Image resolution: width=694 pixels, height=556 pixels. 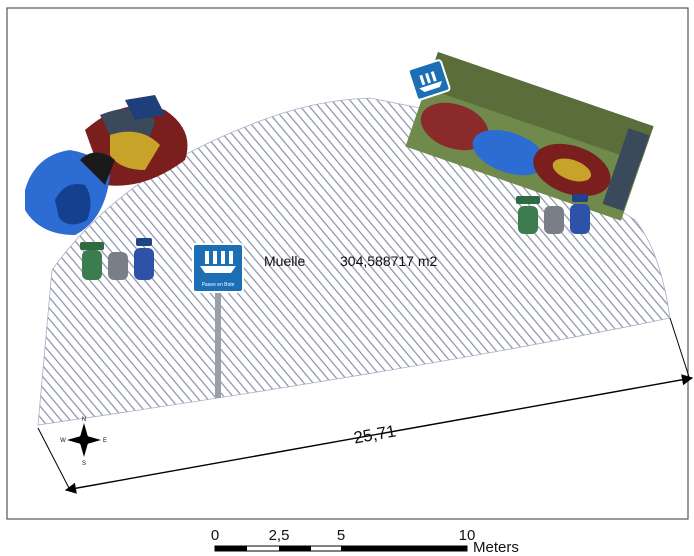 What do you see at coordinates (84, 420) in the screenshot?
I see `compass-n: N` at bounding box center [84, 420].